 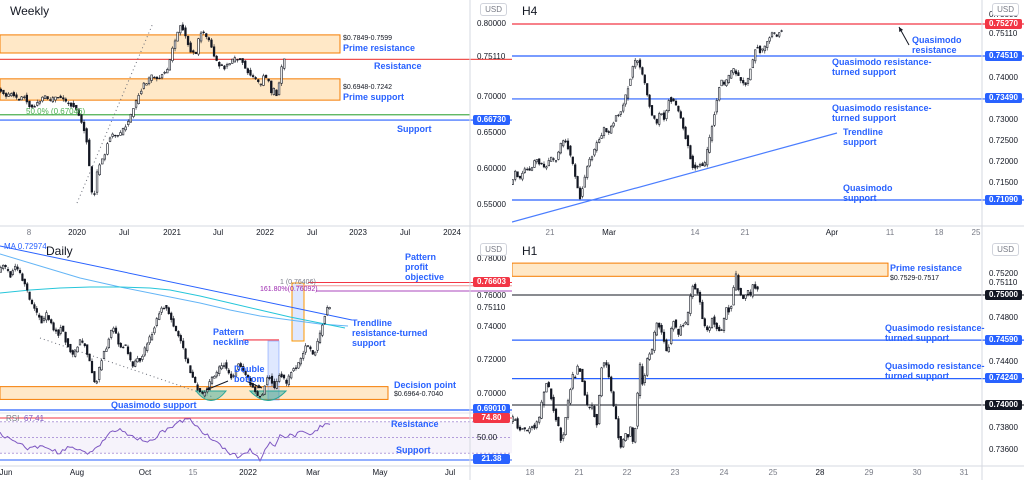 What do you see at coordinates (194, 393) in the screenshot?
I see `decision-point-zone` at bounding box center [194, 393].